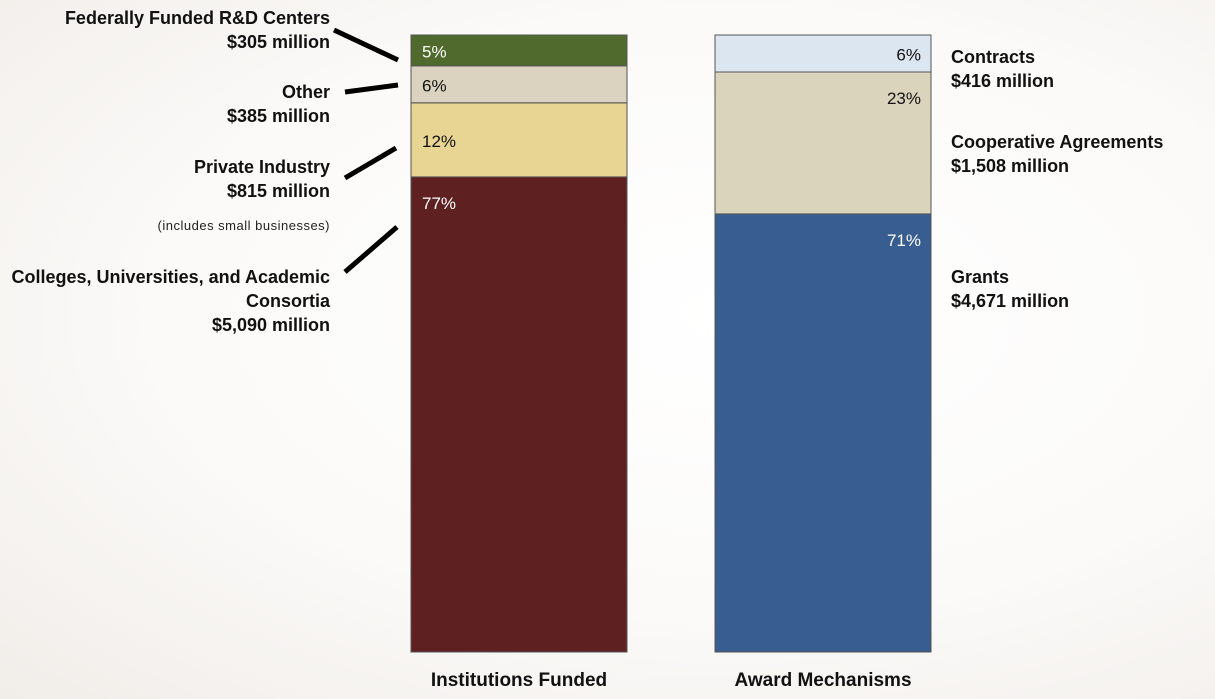 Image resolution: width=1215 pixels, height=699 pixels. What do you see at coordinates (278, 191) in the screenshot?
I see `private-industry-amount: $815 million` at bounding box center [278, 191].